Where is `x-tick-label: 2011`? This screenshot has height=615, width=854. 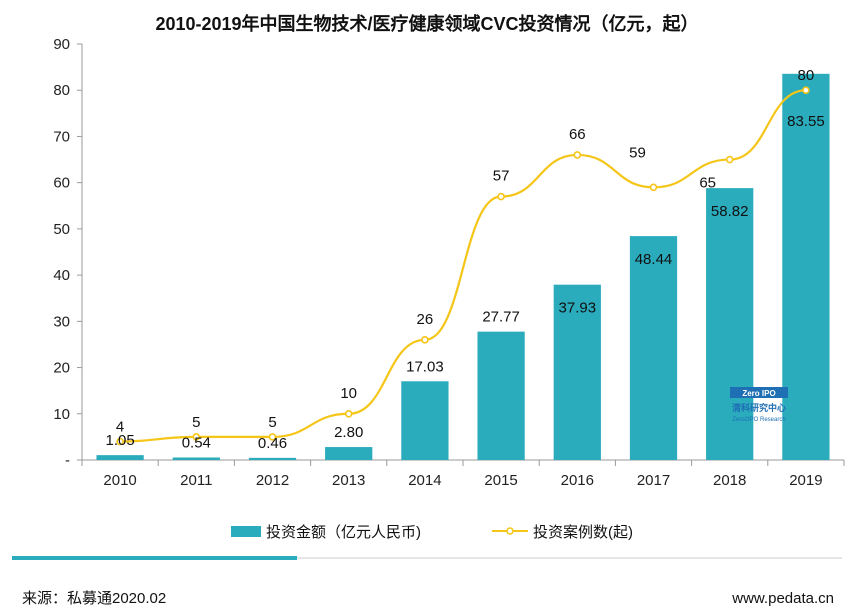 x-tick-label: 2011 is located at coordinates (196, 480).